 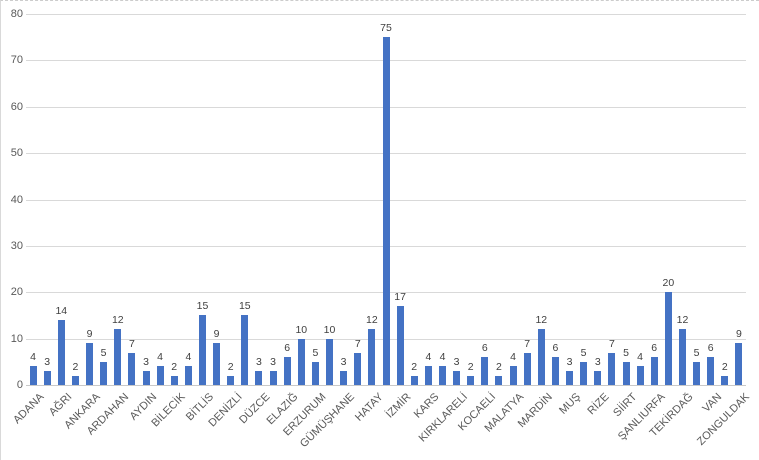 What do you see at coordinates (29, 409) in the screenshot?
I see `category-label: ADANA` at bounding box center [29, 409].